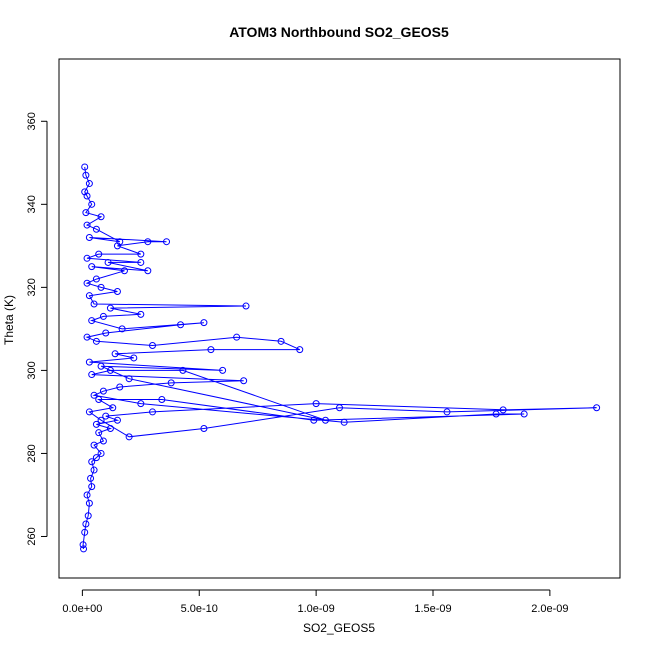 This screenshot has width=650, height=650. Describe the element at coordinates (32, 204) in the screenshot. I see `y-tick-label: 340` at that location.